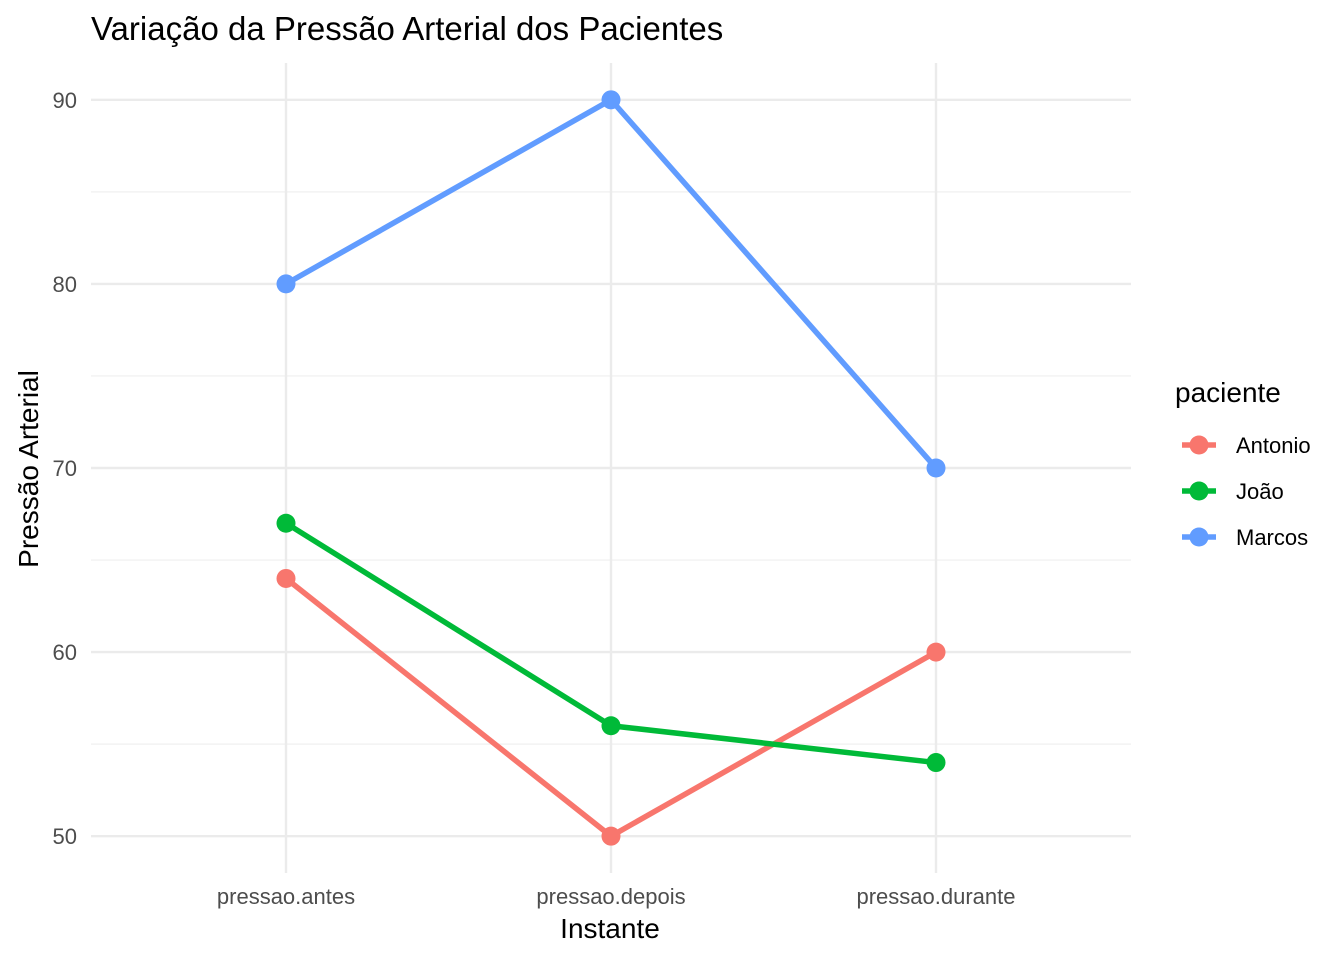 This screenshot has height=960, width=1344. I want to click on legend-title: paciente, so click(1228, 392).